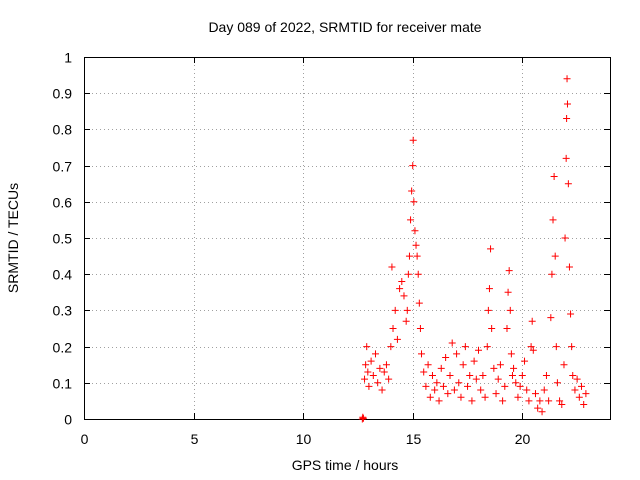  Describe the element at coordinates (63, 94) in the screenshot. I see `y-tick-label: 0.9` at that location.